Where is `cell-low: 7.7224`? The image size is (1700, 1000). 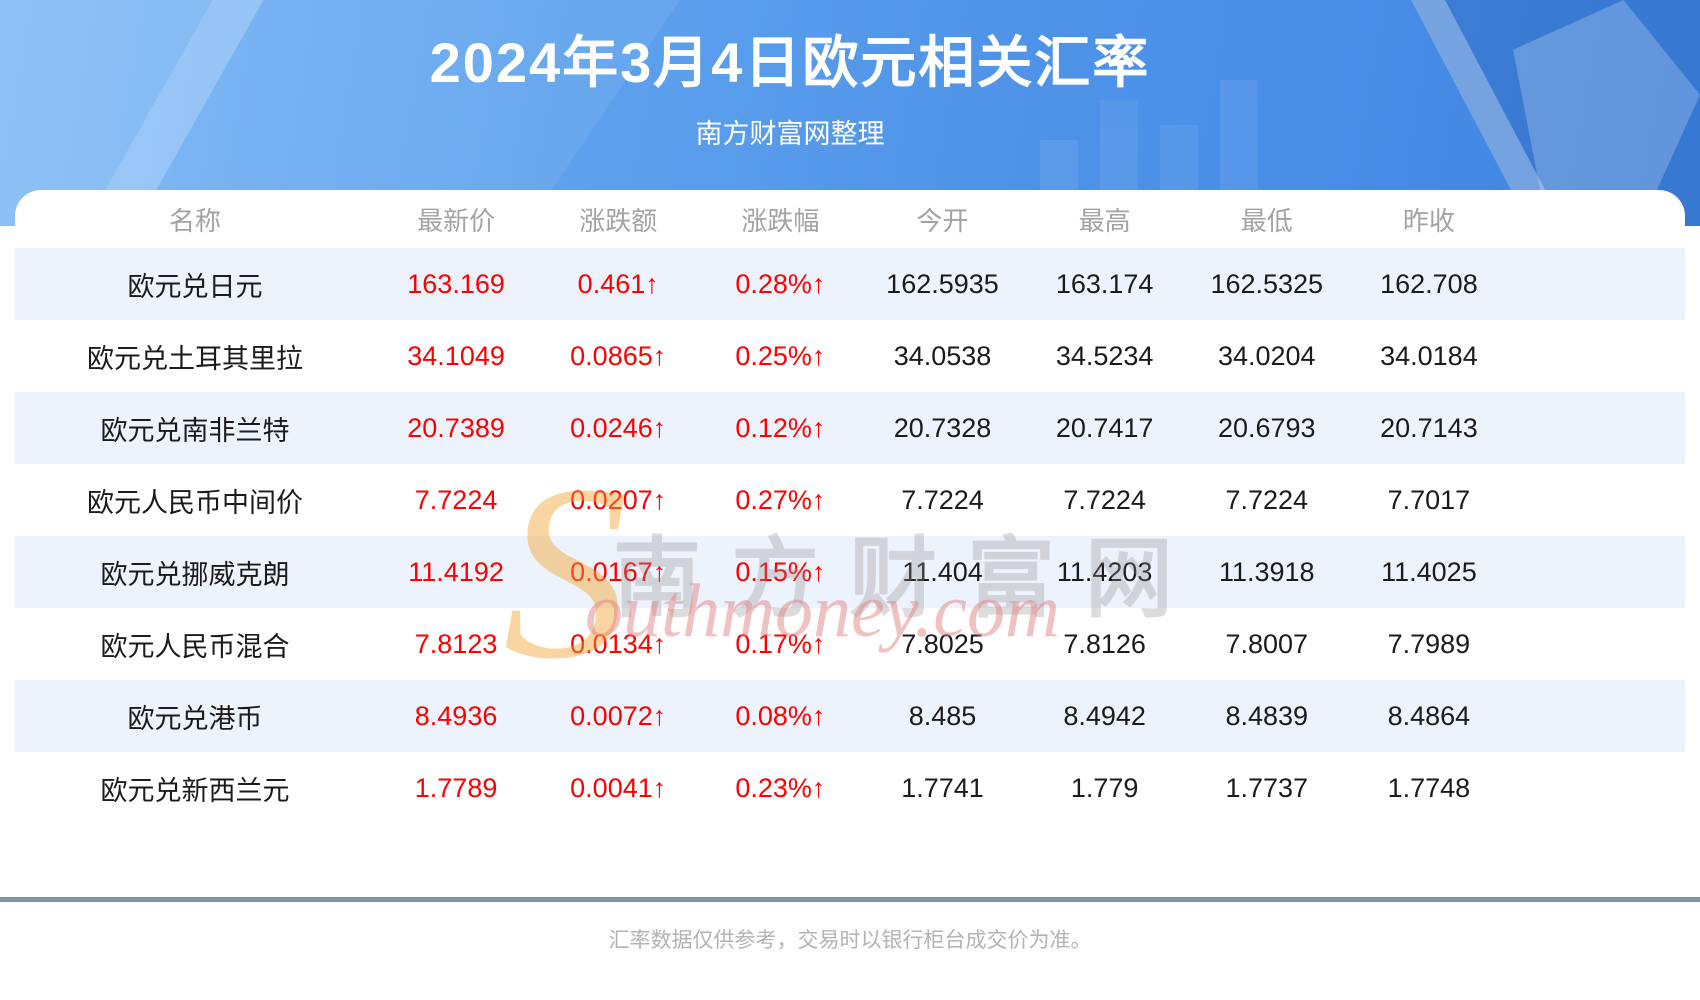 cell-low: 7.7224 is located at coordinates (1267, 499).